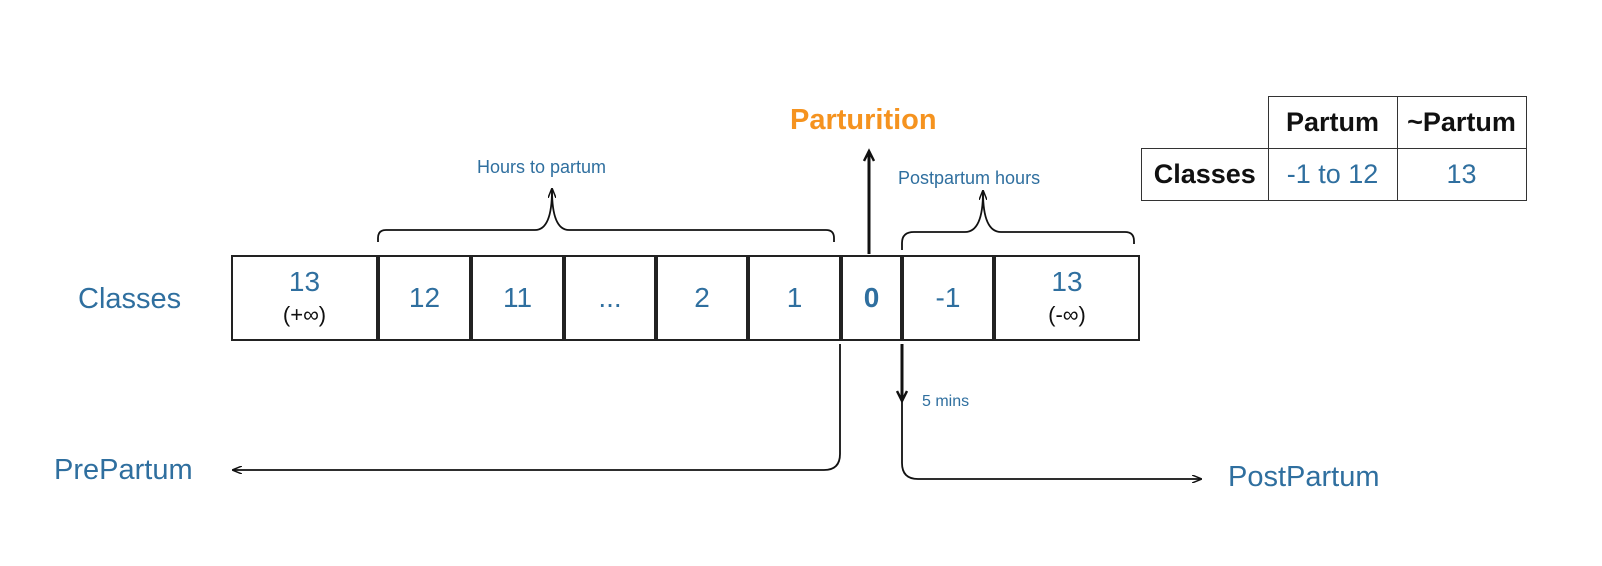 The image size is (1602, 566). What do you see at coordinates (1332, 174) in the screenshot?
I see `table-value-partum: -1 to 12` at bounding box center [1332, 174].